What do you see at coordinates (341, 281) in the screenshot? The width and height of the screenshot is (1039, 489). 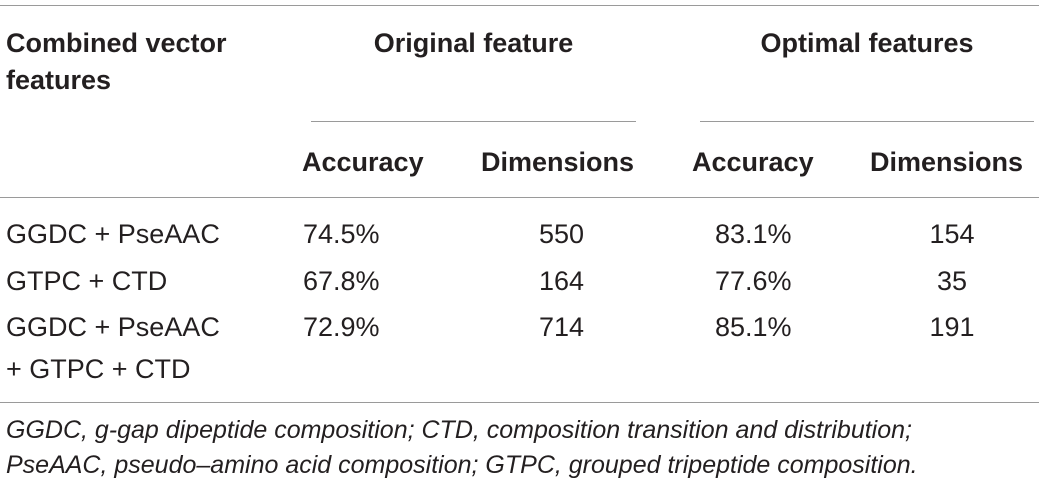 I see `original-accuracy-cell: 67.8%` at bounding box center [341, 281].